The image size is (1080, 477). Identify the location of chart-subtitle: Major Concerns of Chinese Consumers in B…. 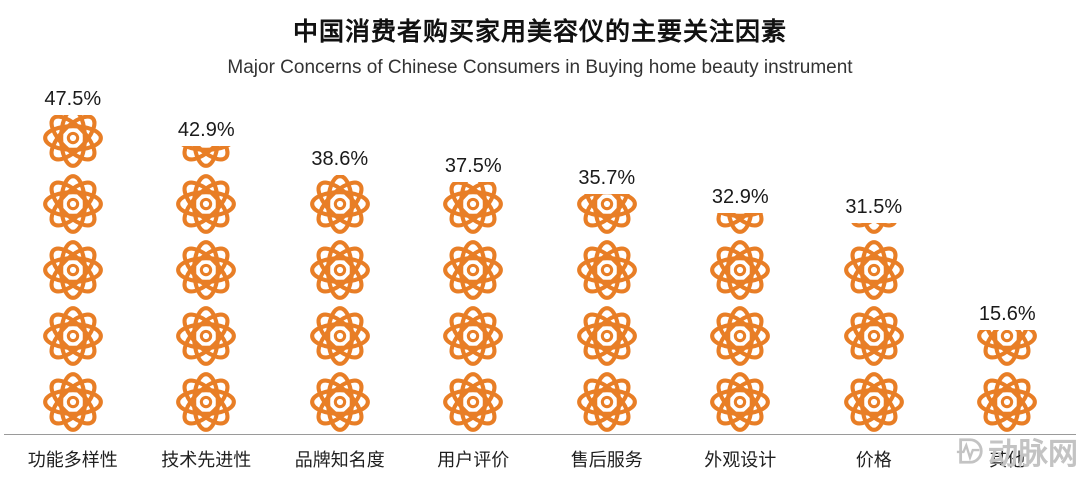
(540, 67).